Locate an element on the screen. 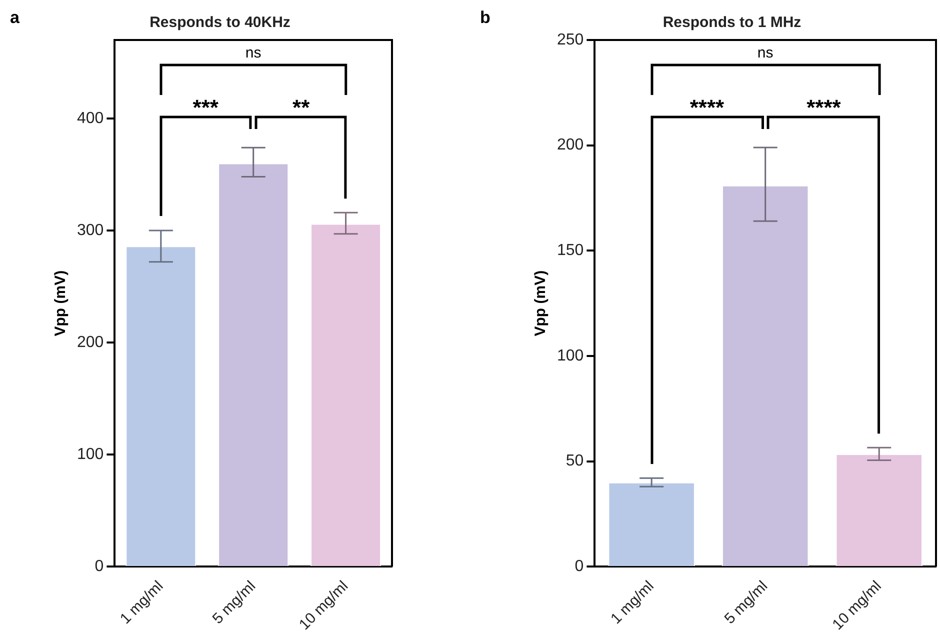 The image size is (940, 641). text: a is located at coordinates (15, 18).